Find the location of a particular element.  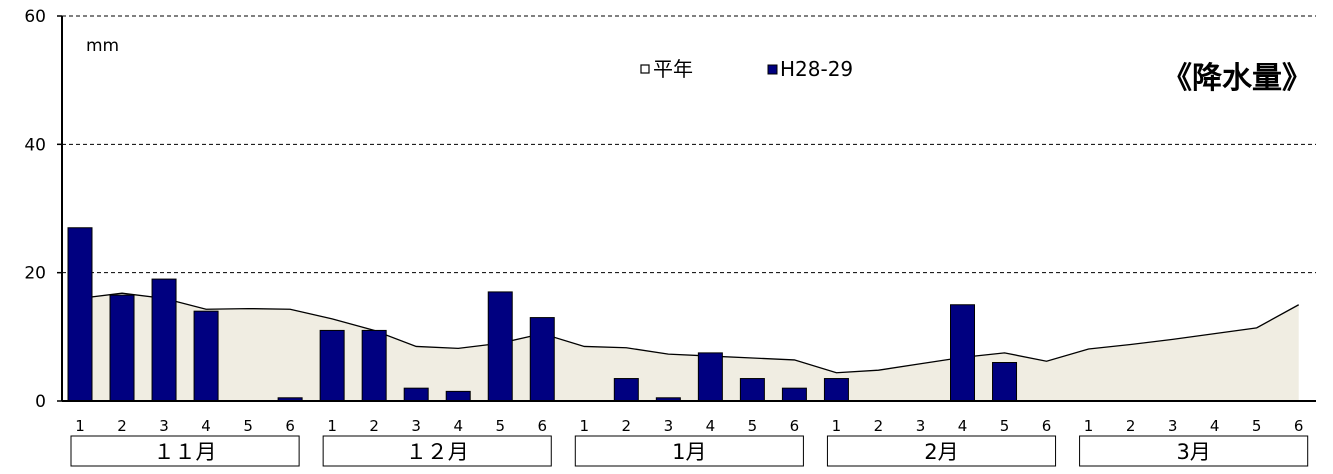

month-label-2: １２月 is located at coordinates (437, 452).